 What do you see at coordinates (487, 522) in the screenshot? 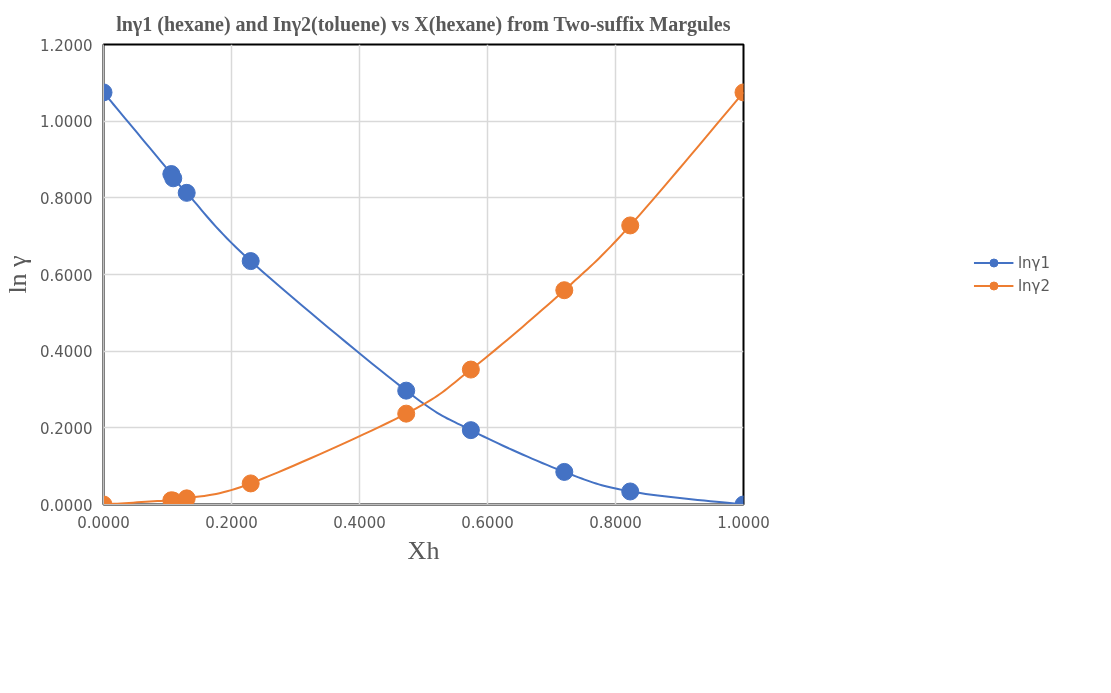
I see `x-tick-label: 0.6000` at bounding box center [487, 522].